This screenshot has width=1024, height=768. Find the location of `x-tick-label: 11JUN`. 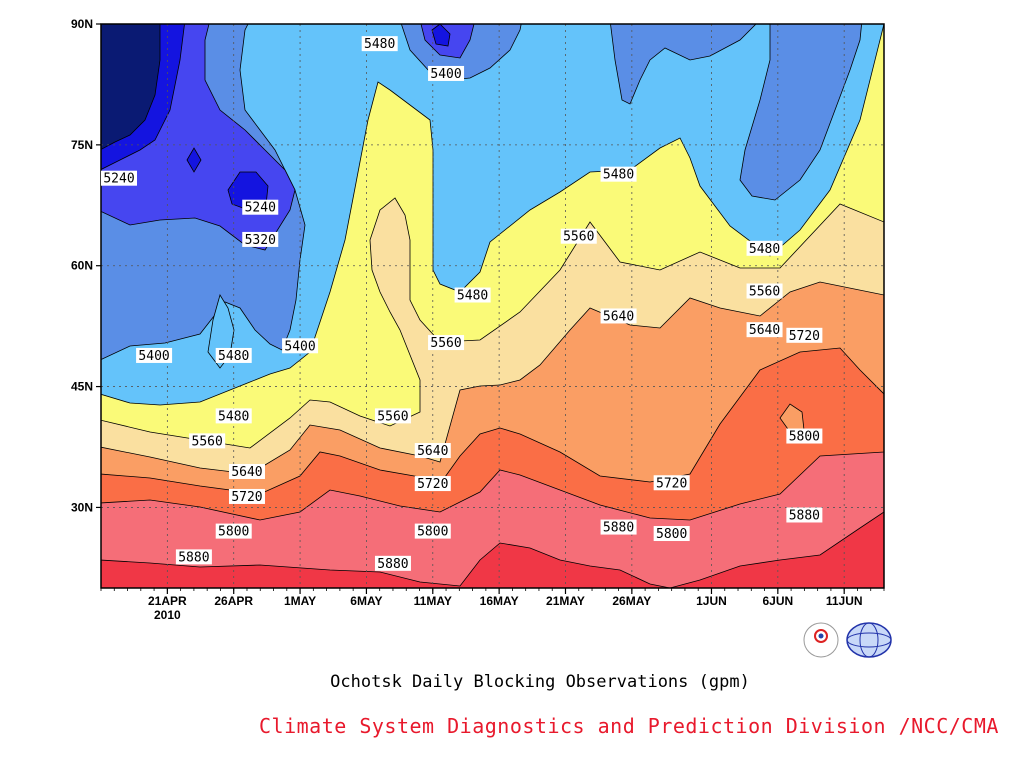

x-tick-label: 11JUN is located at coordinates (844, 601).